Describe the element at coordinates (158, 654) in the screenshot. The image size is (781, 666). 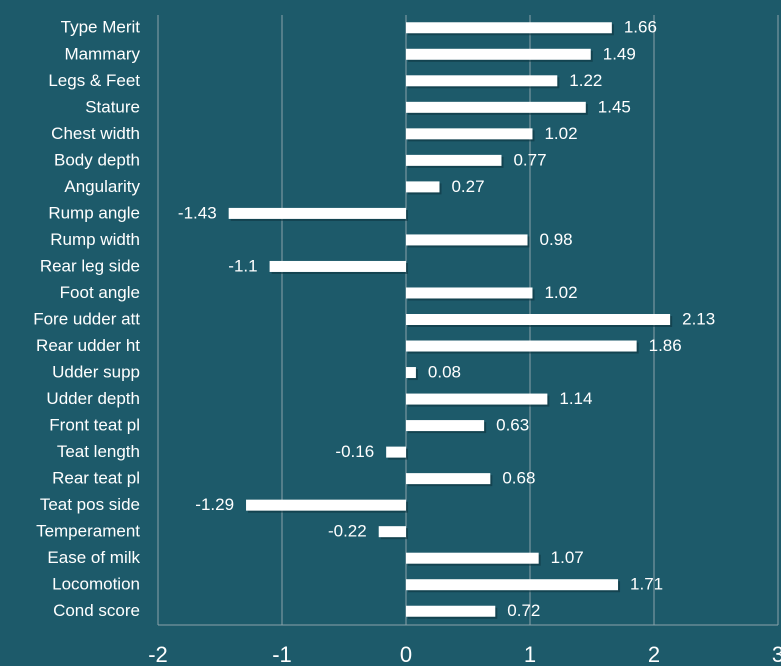
I see `x-tick-label: -2` at that location.